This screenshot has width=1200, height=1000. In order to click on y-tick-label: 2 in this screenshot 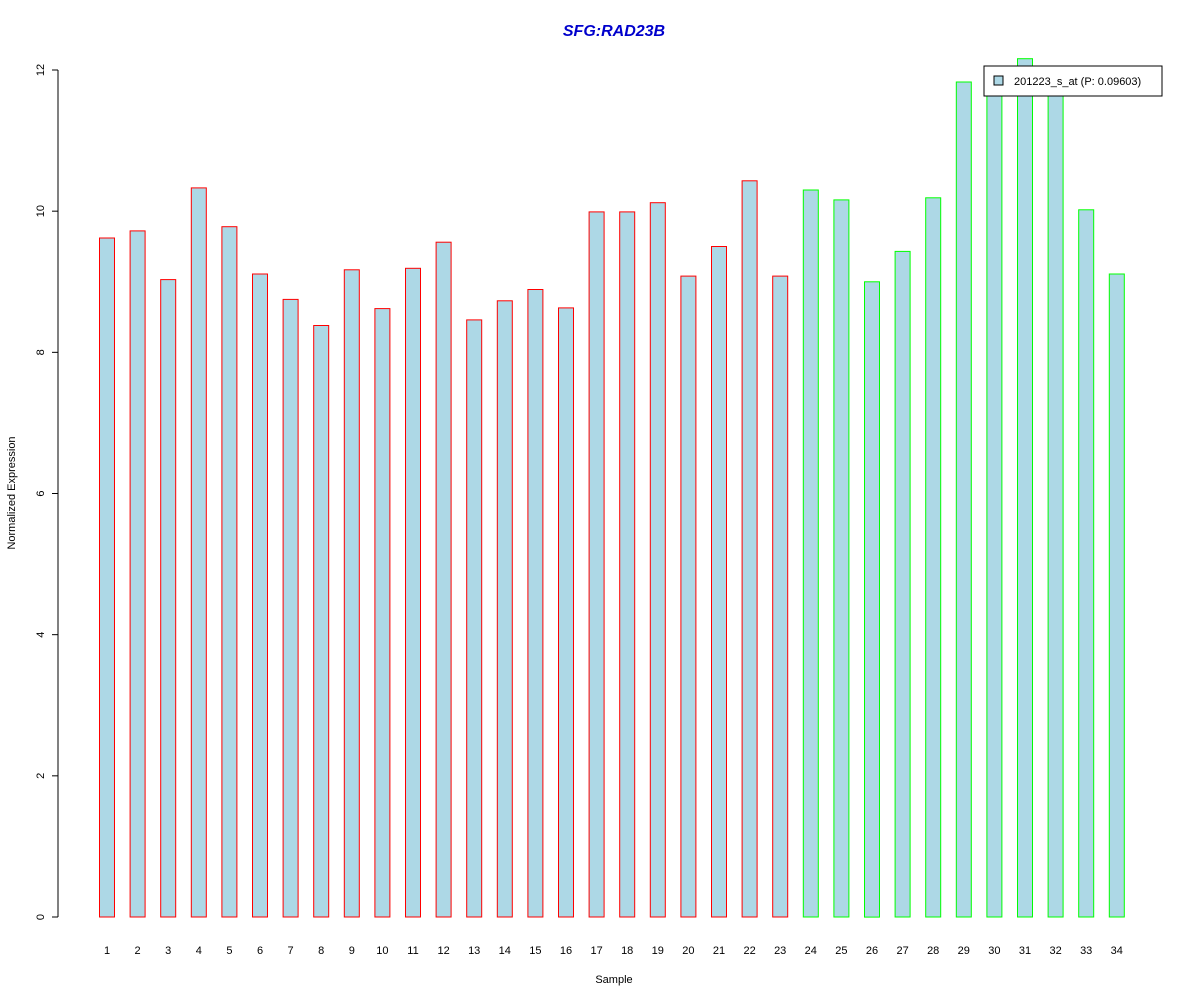, I will do `click(41, 776)`.